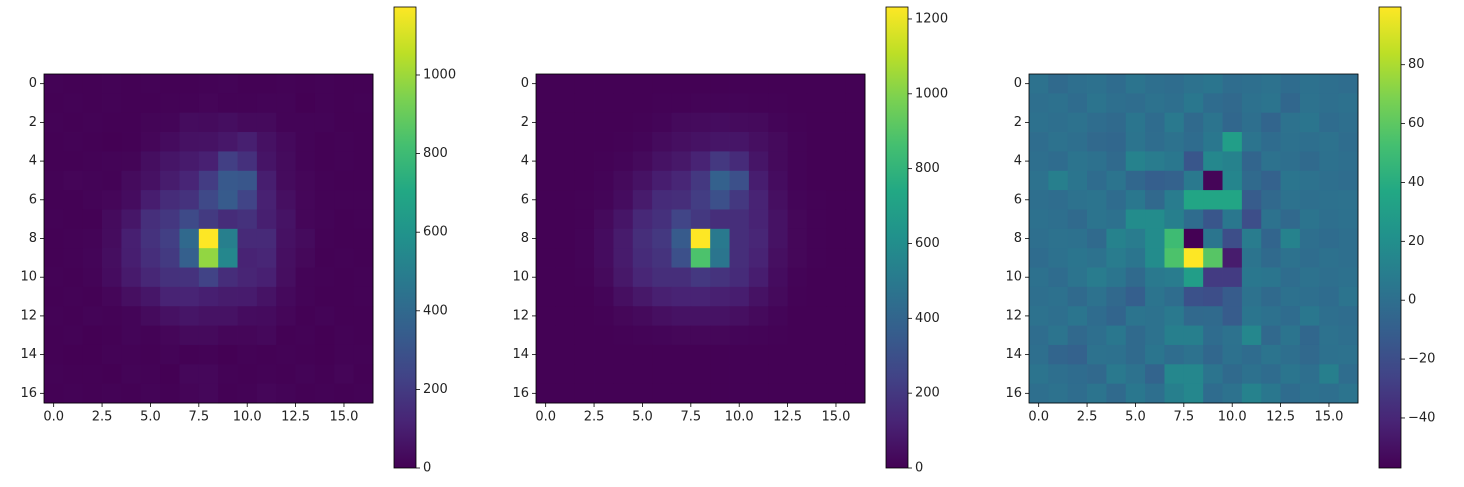  I want to click on y-tick-label: 4, so click(525, 161).